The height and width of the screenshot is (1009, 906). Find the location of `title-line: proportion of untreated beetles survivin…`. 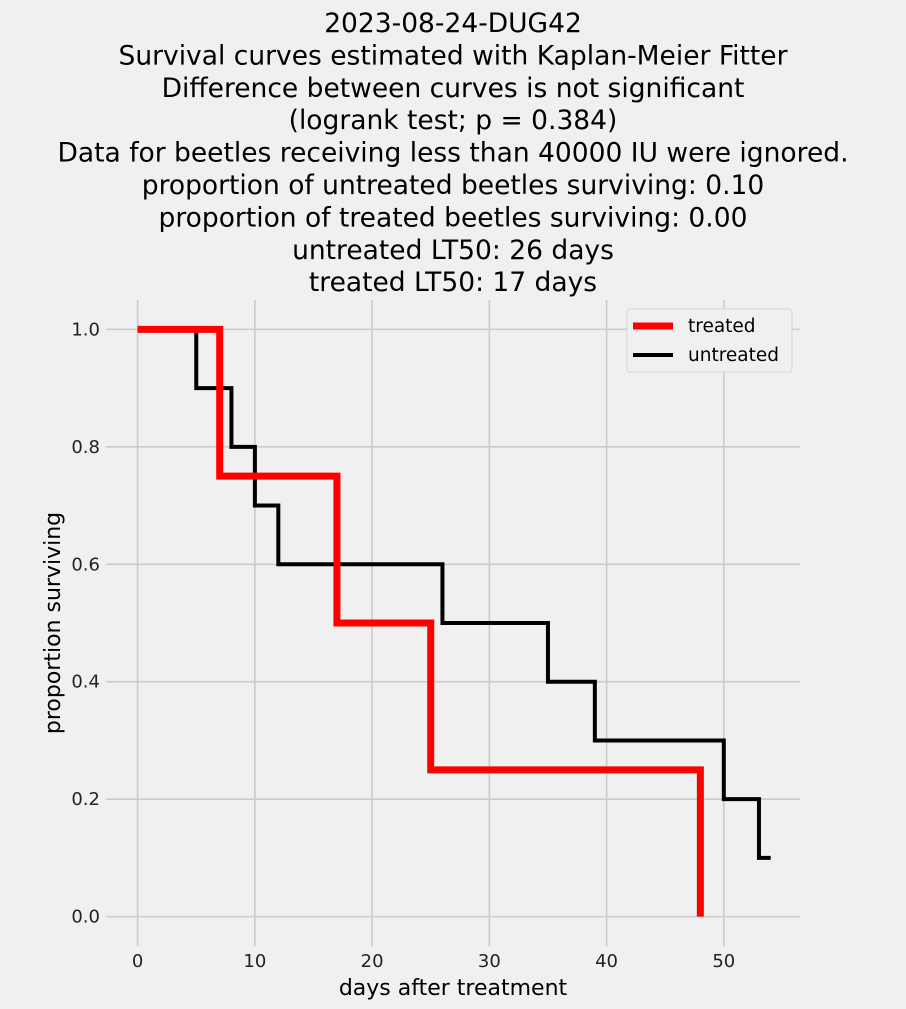

title-line: proportion of untreated beetles survivin… is located at coordinates (453, 185).